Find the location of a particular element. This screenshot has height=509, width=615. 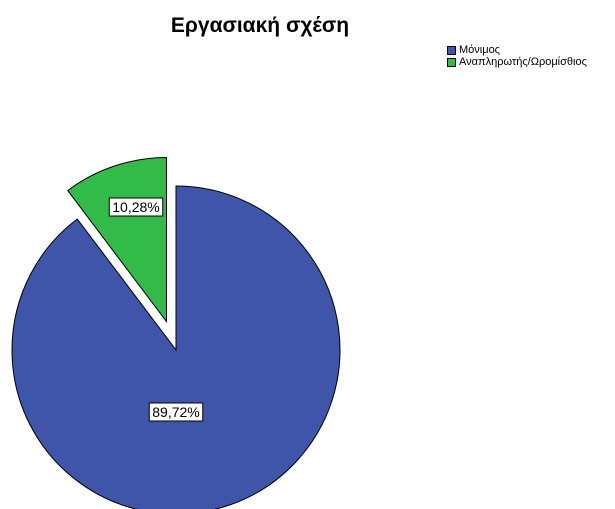

slice-label-text-monimos: 89,72% is located at coordinates (175, 412).